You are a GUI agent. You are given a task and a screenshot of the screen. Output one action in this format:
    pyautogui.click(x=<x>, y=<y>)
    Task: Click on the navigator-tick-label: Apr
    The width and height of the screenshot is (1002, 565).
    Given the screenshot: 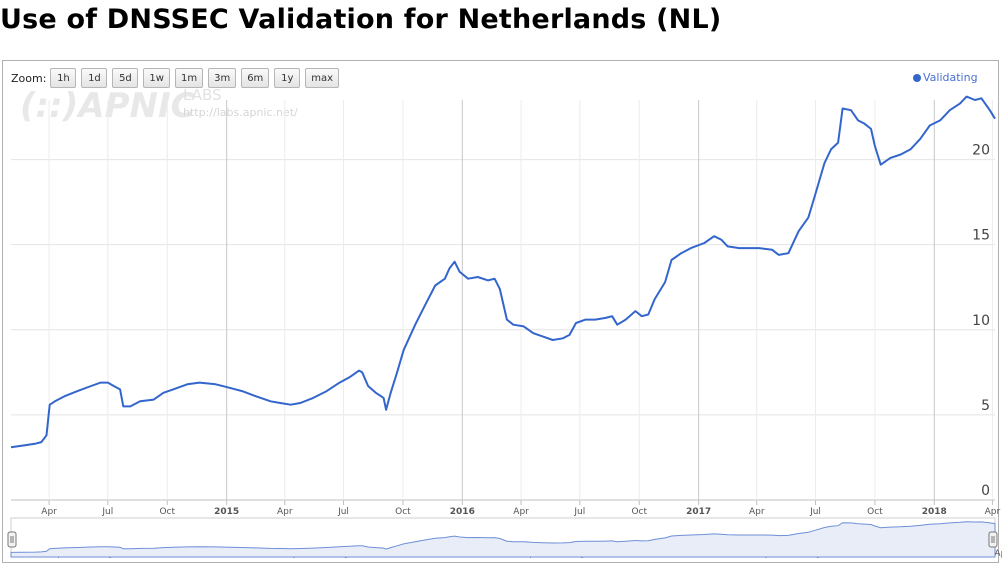 What is the action you would take?
    pyautogui.click(x=998, y=554)
    